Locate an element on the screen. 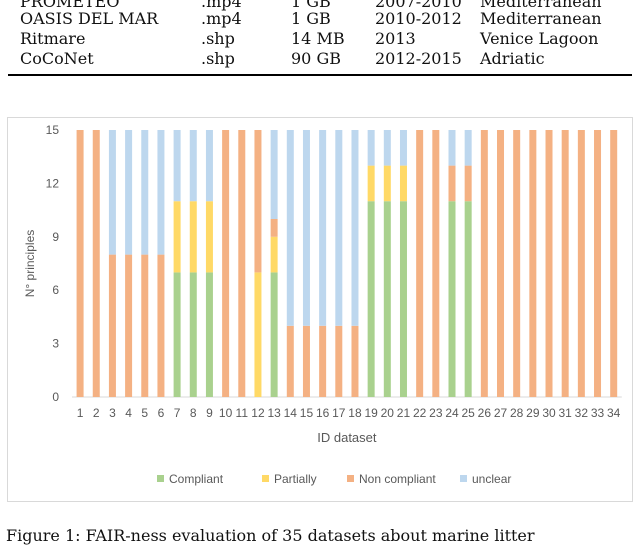 The width and height of the screenshot is (640, 546). cell-size: 14 MB is located at coordinates (318, 38).